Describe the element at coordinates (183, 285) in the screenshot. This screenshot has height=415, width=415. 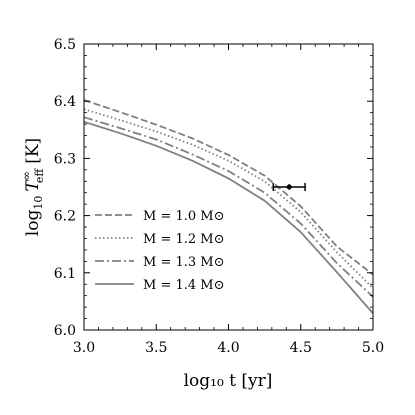
I see `legend-label-4: M = 1.4 M⊙` at that location.